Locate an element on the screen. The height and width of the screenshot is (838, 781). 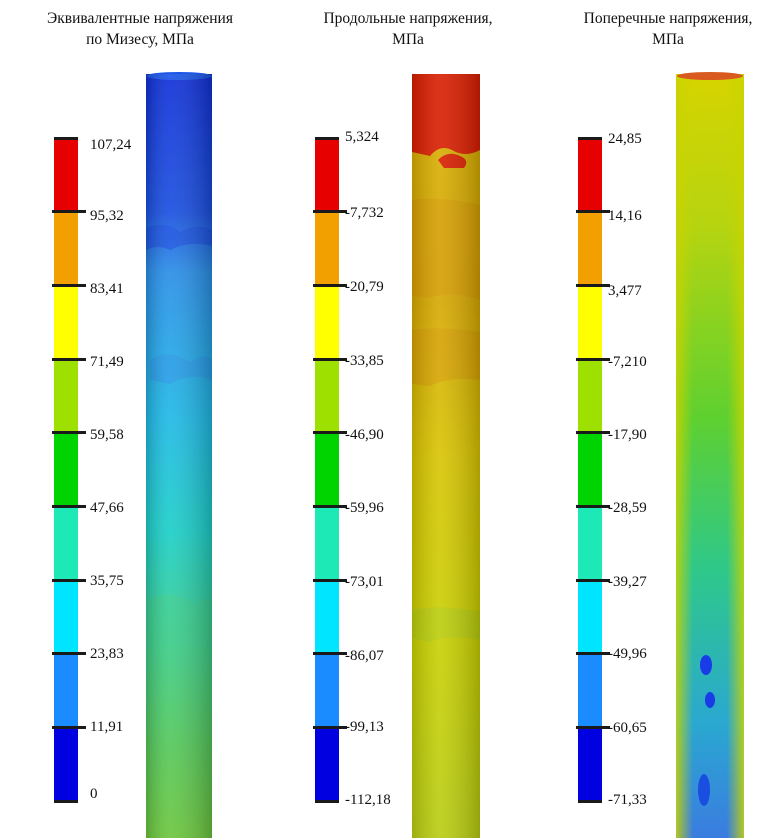
transverse-title: Поперечные напряжения, МПа is located at coordinates (654, 29).